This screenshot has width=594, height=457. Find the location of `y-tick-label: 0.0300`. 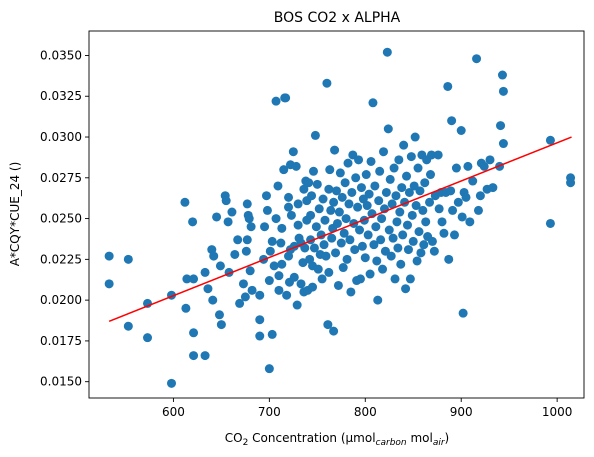

y-tick-label: 0.0300 is located at coordinates (61, 137).